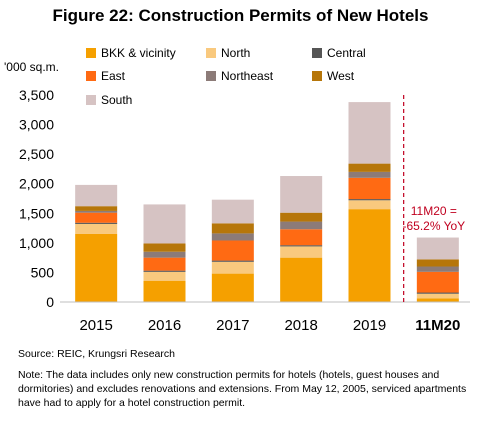 This screenshot has width=481, height=423. What do you see at coordinates (36, 243) in the screenshot?
I see `y-tick-label: 1,000` at bounding box center [36, 243].